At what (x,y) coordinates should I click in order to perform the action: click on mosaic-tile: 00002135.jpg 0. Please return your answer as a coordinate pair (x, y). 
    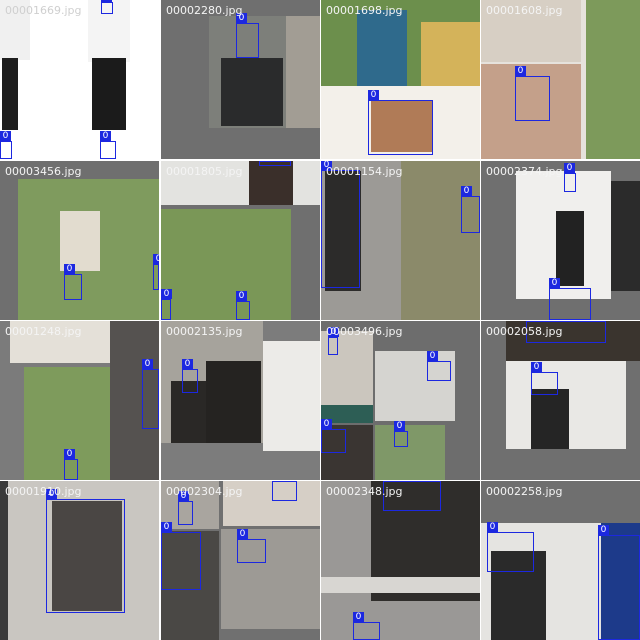
    Looking at the image, I should click on (240, 400).